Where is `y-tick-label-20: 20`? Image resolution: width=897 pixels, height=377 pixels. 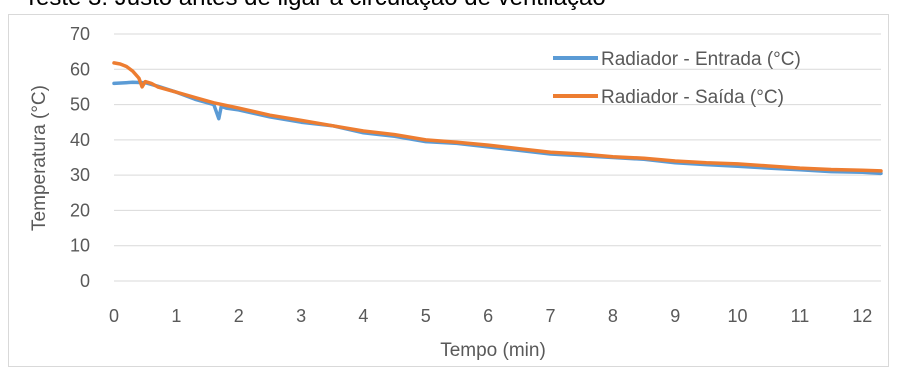
y-tick-label-20: 20 is located at coordinates (80, 210).